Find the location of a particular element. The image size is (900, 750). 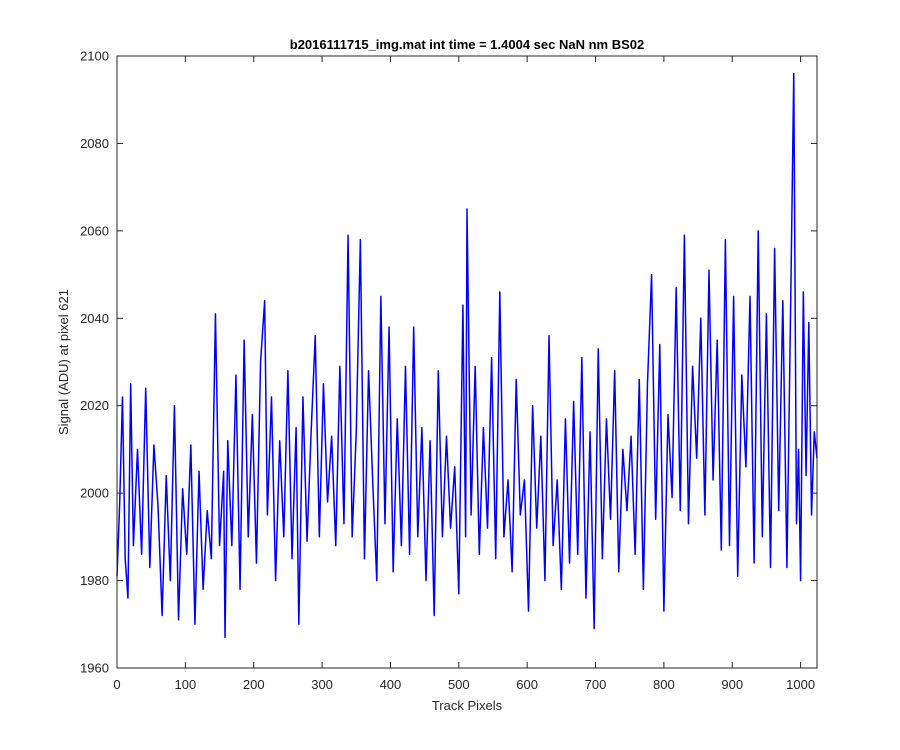

x-axis-title: Track Pixels is located at coordinates (467, 705).